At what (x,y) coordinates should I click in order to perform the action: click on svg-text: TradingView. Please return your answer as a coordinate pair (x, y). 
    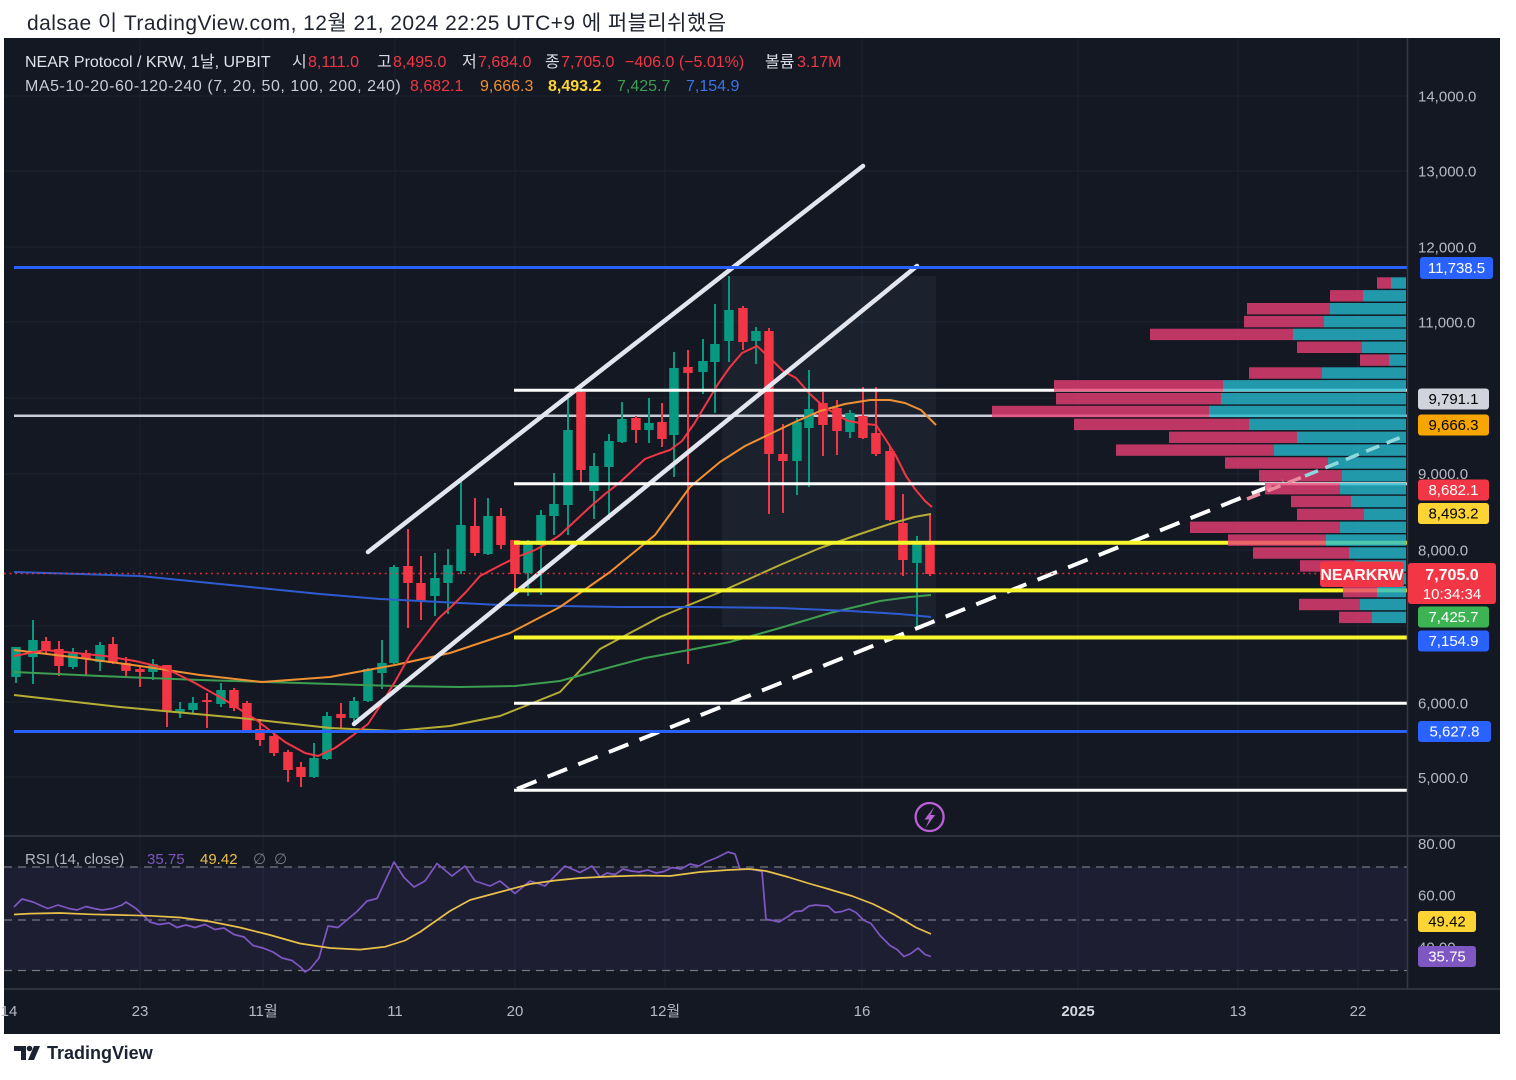
    Looking at the image, I should click on (100, 1053).